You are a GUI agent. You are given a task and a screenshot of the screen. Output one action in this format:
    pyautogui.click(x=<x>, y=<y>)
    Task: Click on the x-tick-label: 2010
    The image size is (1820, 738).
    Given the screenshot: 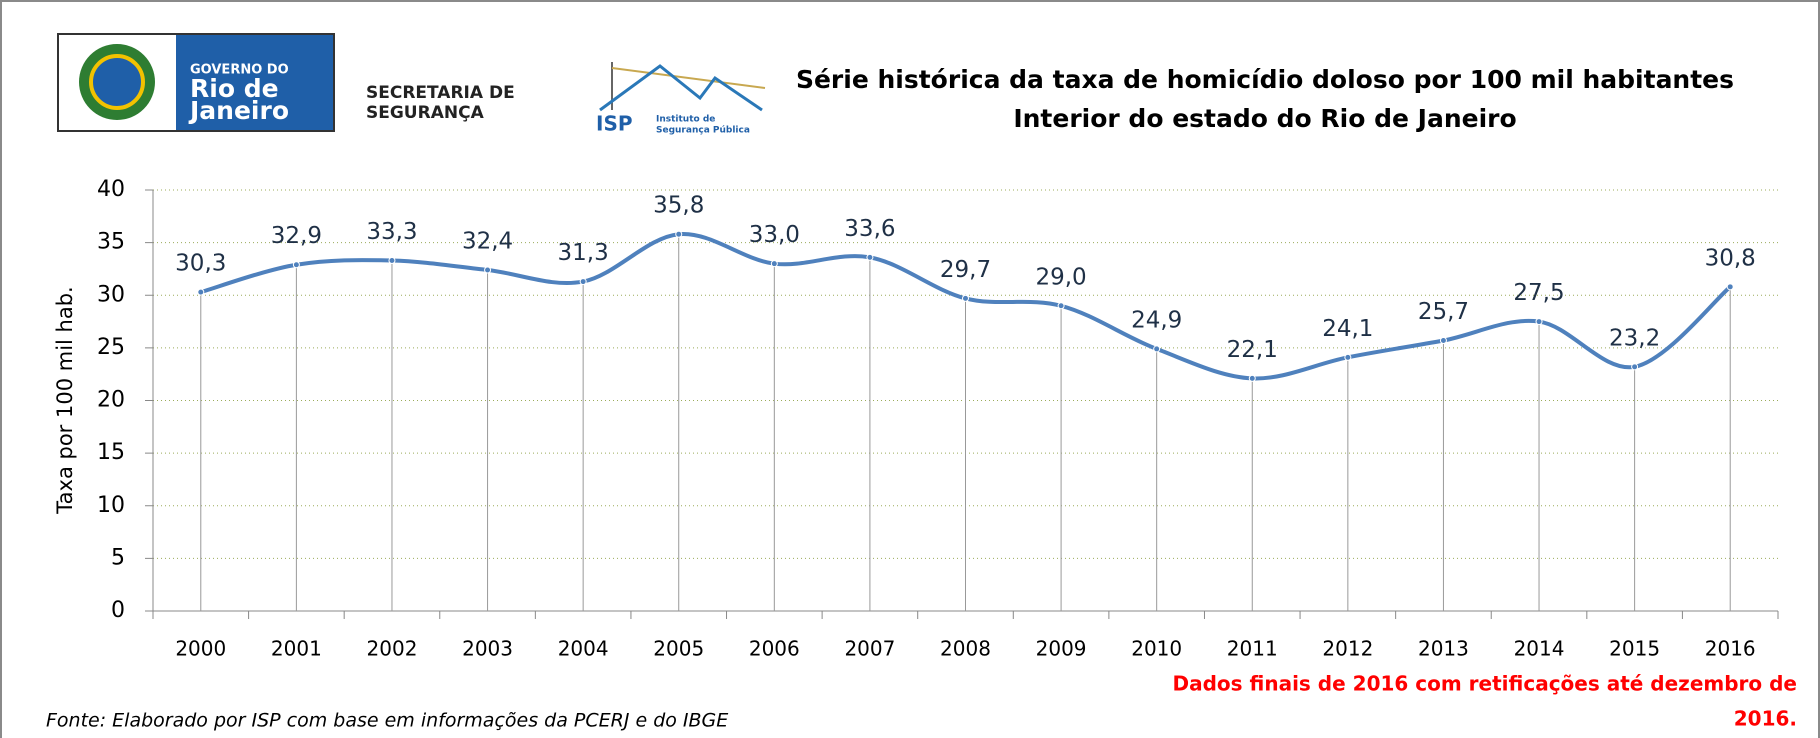 What is the action you would take?
    pyautogui.click(x=1156, y=649)
    